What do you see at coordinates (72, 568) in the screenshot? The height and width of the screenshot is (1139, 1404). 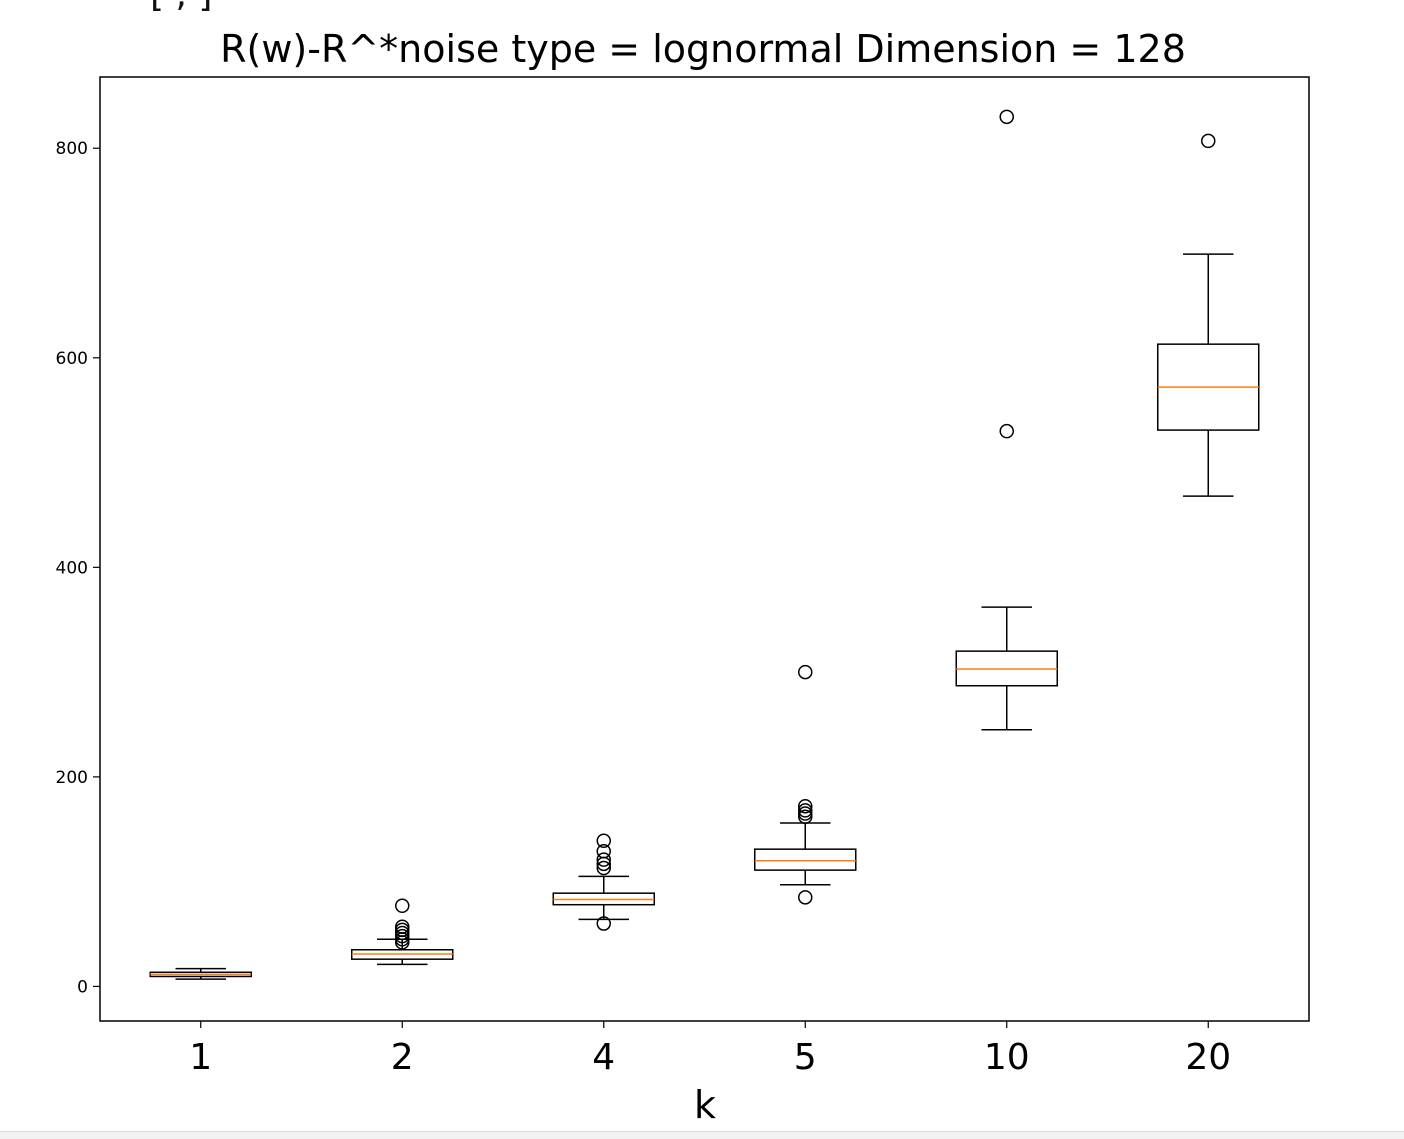 I see `y-tick-label: 400` at bounding box center [72, 568].